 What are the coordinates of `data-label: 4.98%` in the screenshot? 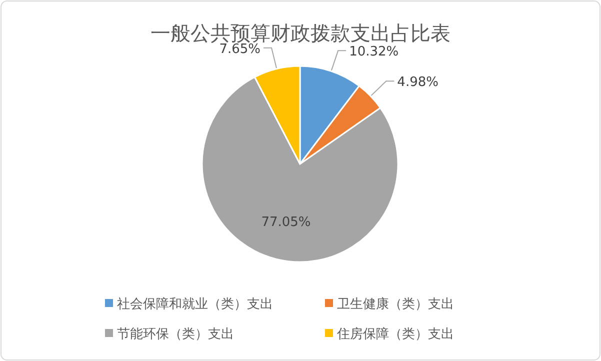 It's located at (417, 82).